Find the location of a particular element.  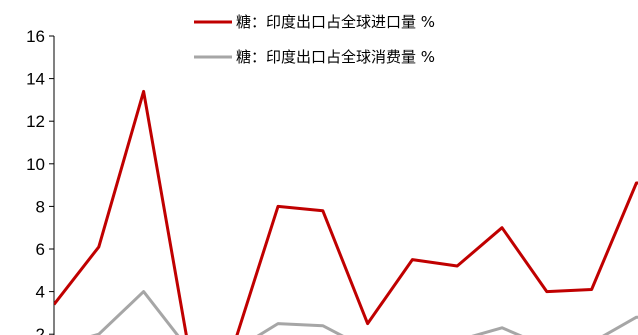

y-tick-label: 16 is located at coordinates (35, 36).